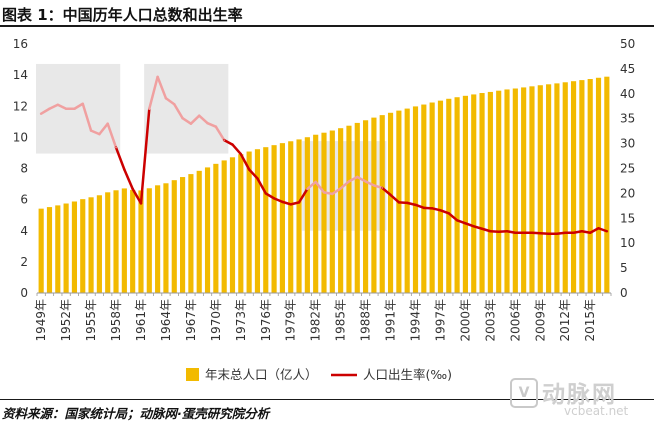 The width and height of the screenshot is (654, 429). I want to click on birth-rate-segment-1993, so click(411, 204).